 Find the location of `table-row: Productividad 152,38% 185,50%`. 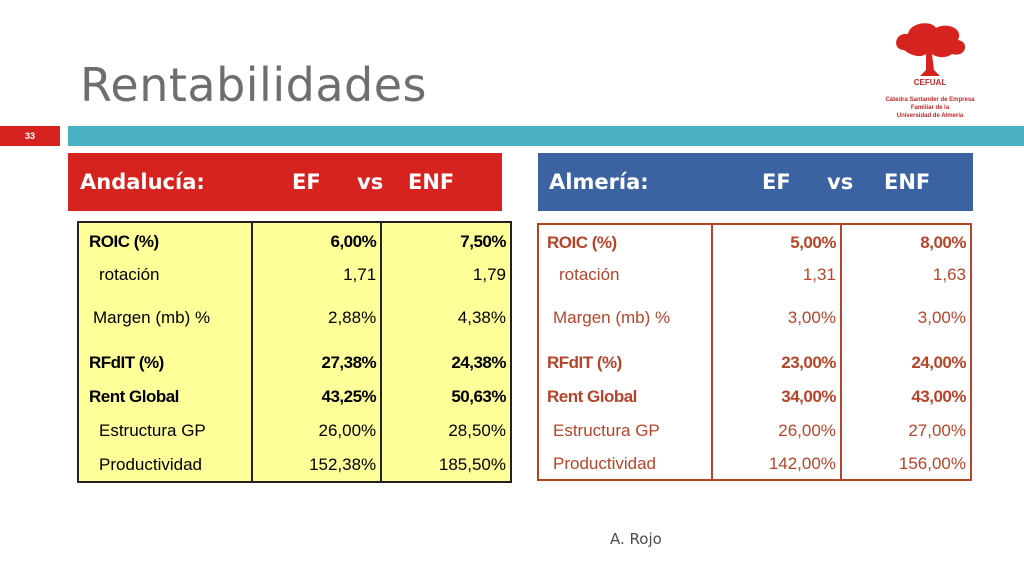

table-row: Productividad 152,38% 185,50% is located at coordinates (294, 465).